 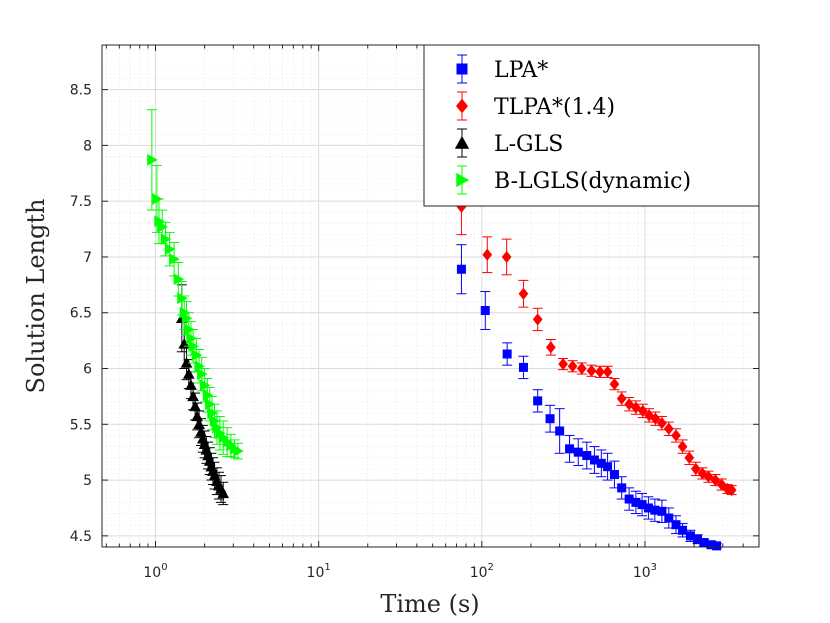 What do you see at coordinates (87, 146) in the screenshot?
I see `y-tick-label: 8` at bounding box center [87, 146].